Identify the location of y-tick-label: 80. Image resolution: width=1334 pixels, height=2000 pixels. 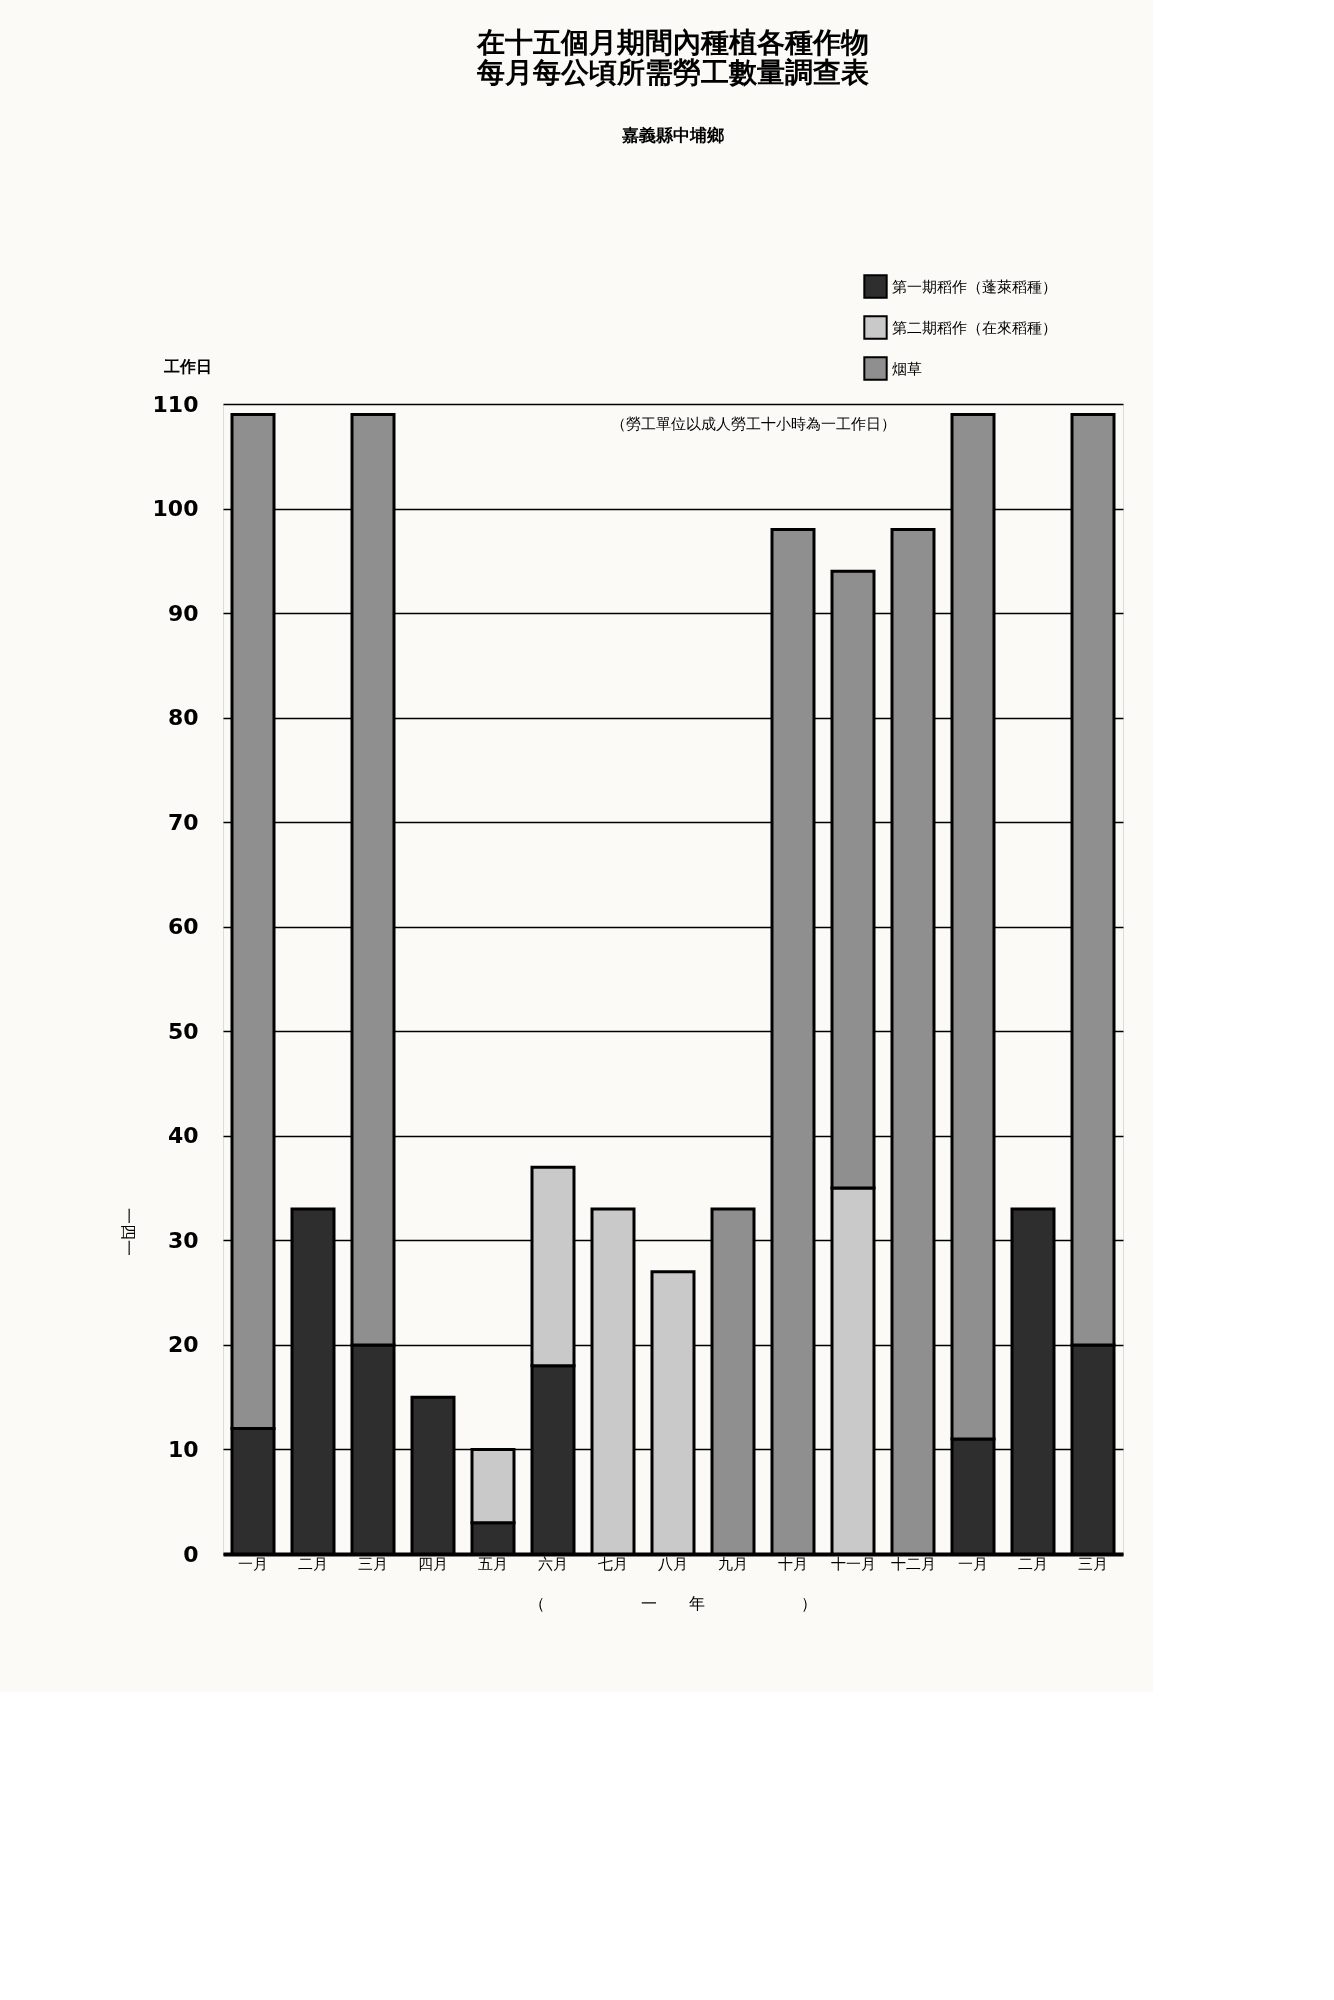
(183, 718).